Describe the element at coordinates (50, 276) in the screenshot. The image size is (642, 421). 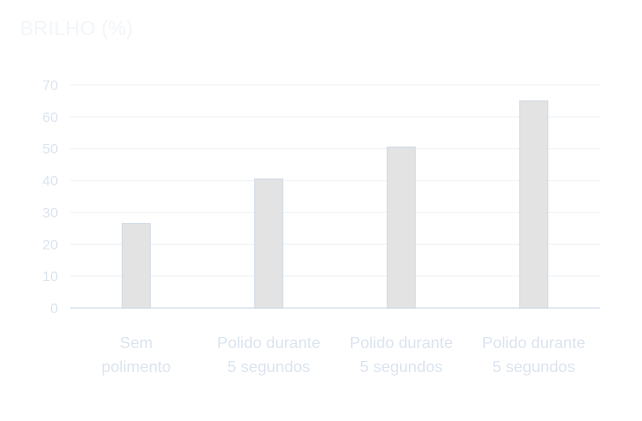
I see `y-tick-label: 10` at that location.